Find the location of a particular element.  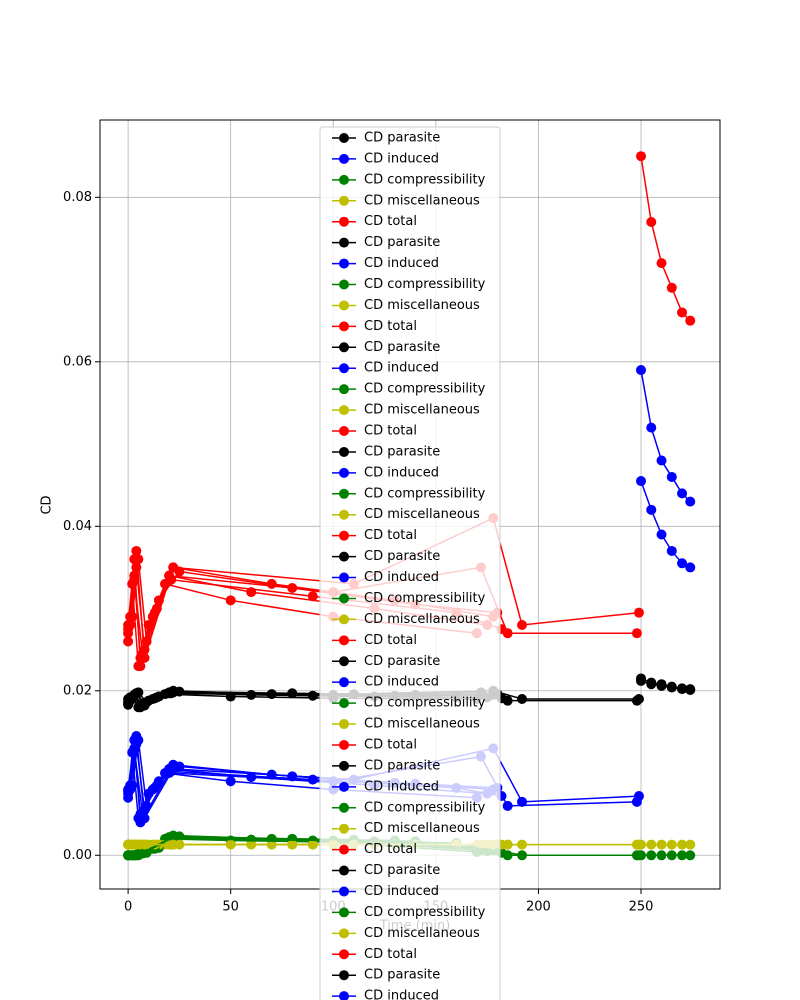

x-tick-label: 0 is located at coordinates (128, 907).